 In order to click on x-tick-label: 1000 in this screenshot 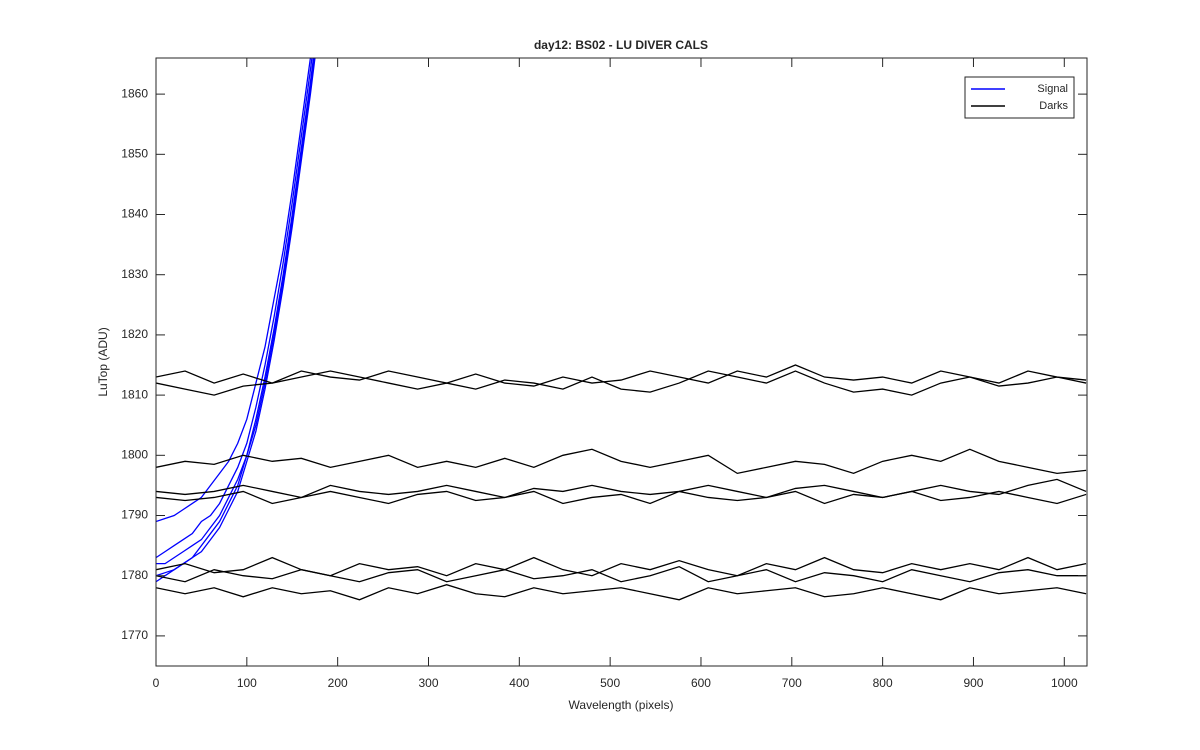, I will do `click(1064, 683)`.